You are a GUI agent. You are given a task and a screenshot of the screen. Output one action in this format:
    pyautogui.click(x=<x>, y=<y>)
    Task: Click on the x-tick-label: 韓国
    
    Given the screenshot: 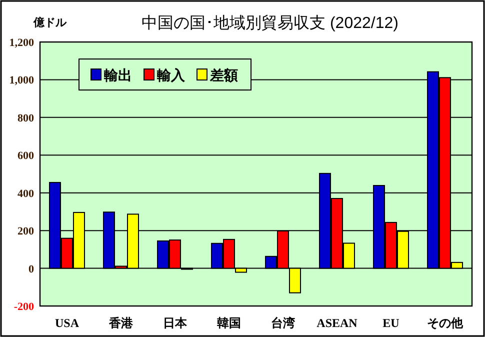 What is the action you would take?
    pyautogui.click(x=229, y=323)
    